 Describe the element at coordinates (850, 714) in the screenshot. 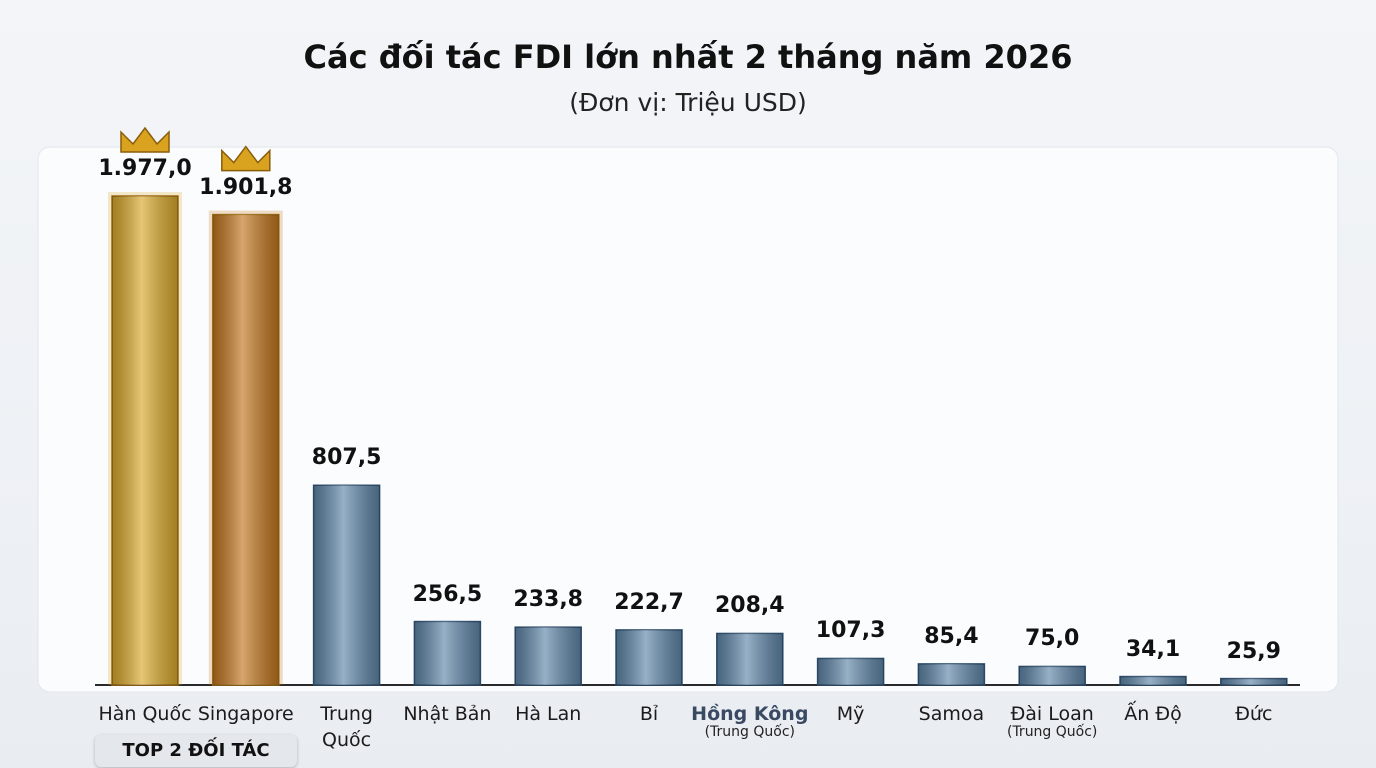

I see `x-tick-label: Mỹ` at that location.